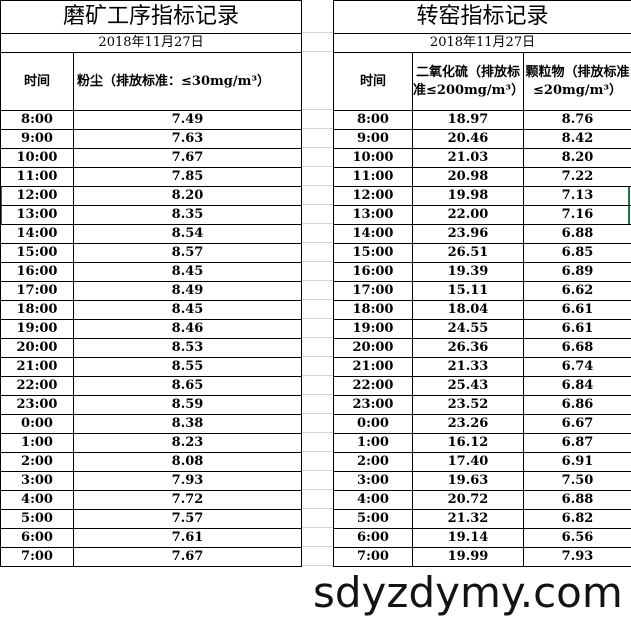  What do you see at coordinates (188, 120) in the screenshot?
I see `dust-cell: 7.49` at bounding box center [188, 120].